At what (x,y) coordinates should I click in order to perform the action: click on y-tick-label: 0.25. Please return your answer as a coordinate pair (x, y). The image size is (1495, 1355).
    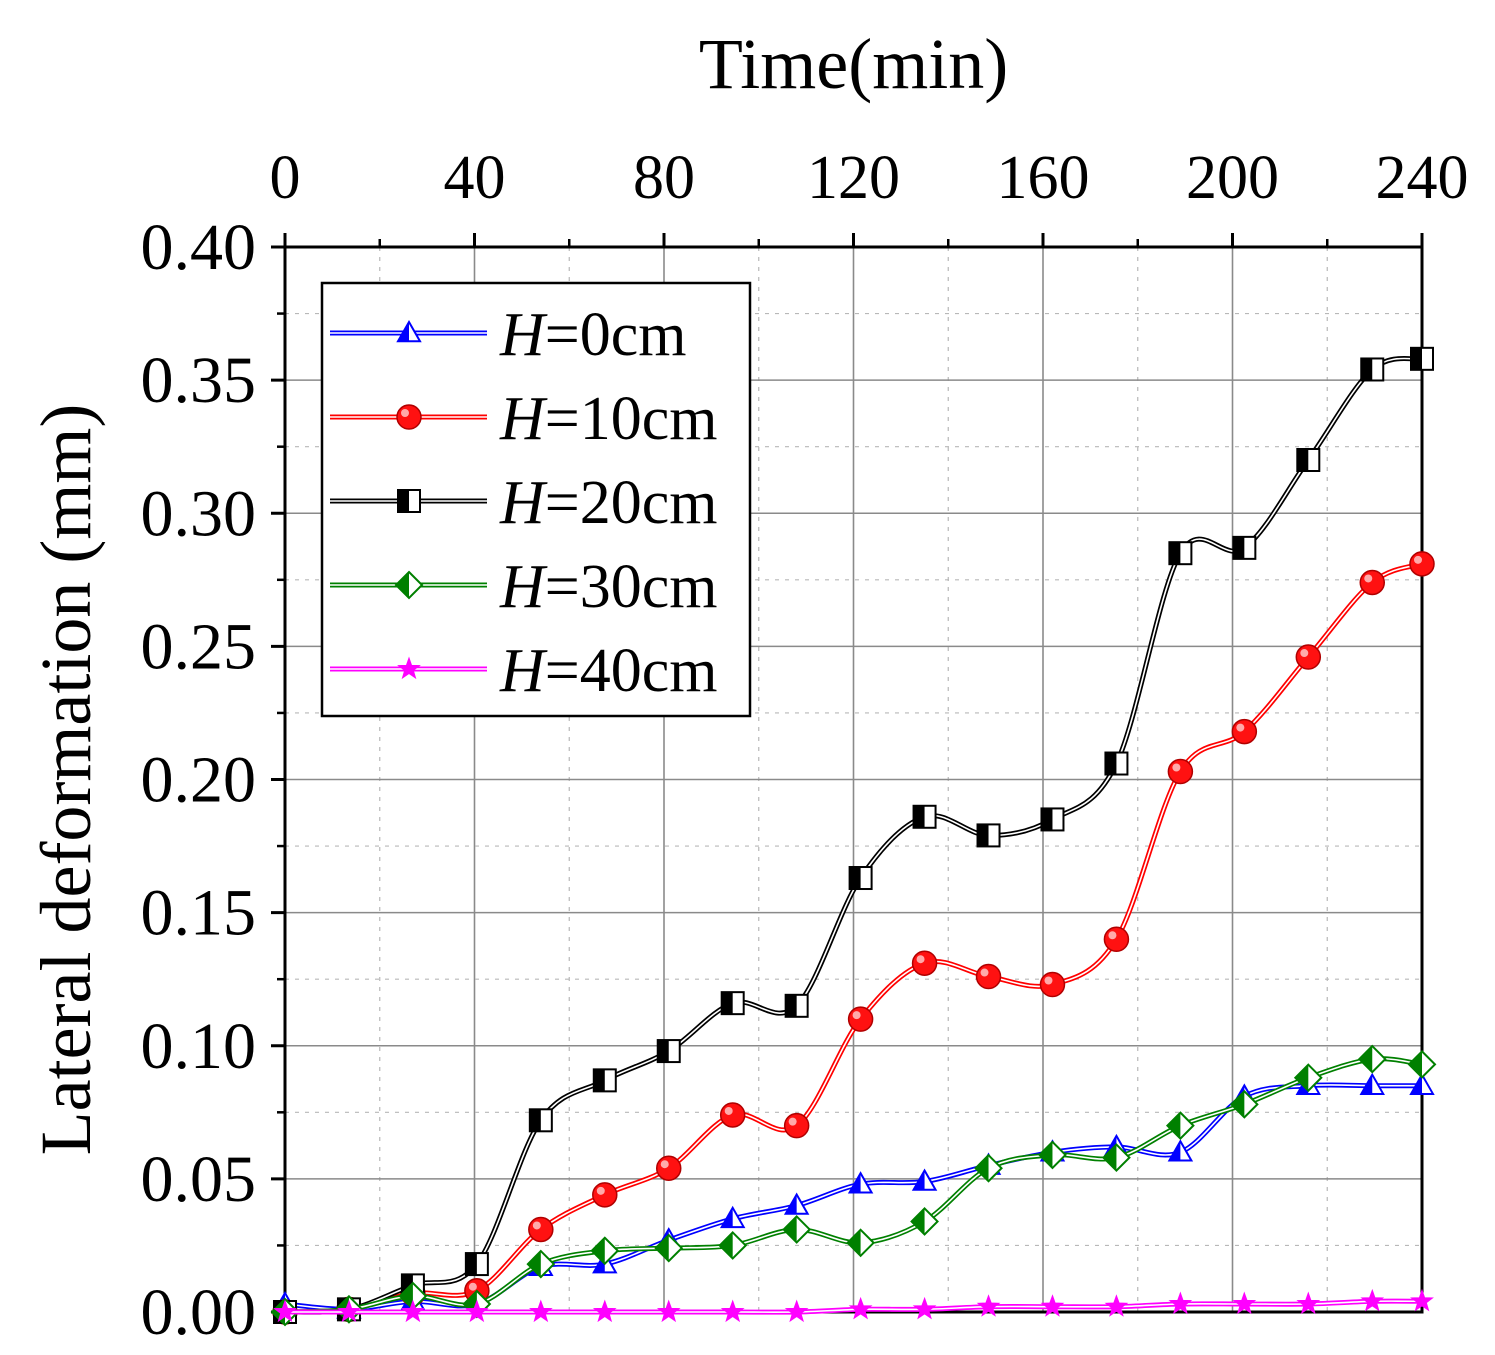
    Looking at the image, I should click on (199, 646).